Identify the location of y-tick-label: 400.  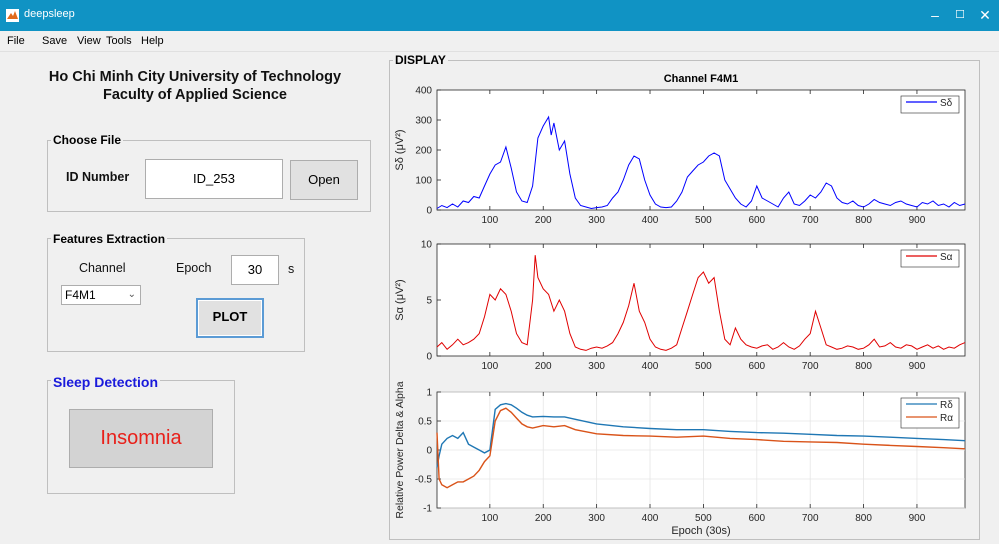
(423, 91).